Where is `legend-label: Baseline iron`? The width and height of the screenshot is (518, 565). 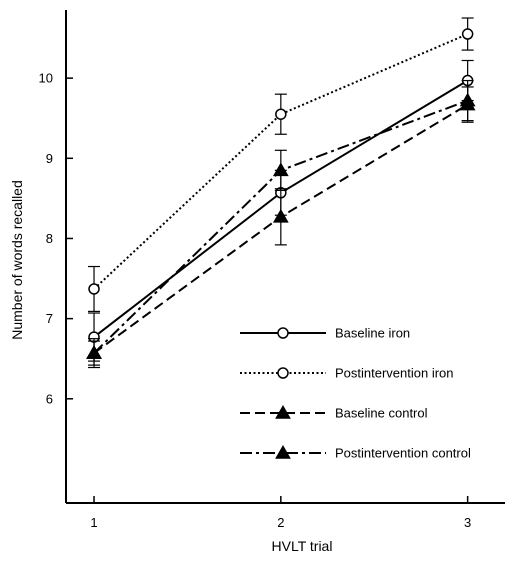 legend-label: Baseline iron is located at coordinates (372, 333).